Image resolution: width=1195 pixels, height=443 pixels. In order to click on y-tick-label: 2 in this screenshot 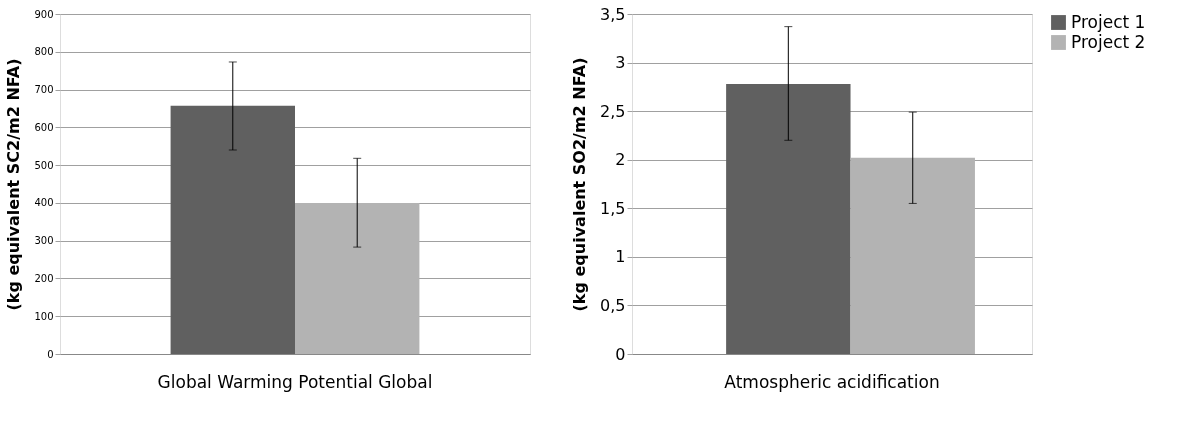, I will do `click(620, 160)`.